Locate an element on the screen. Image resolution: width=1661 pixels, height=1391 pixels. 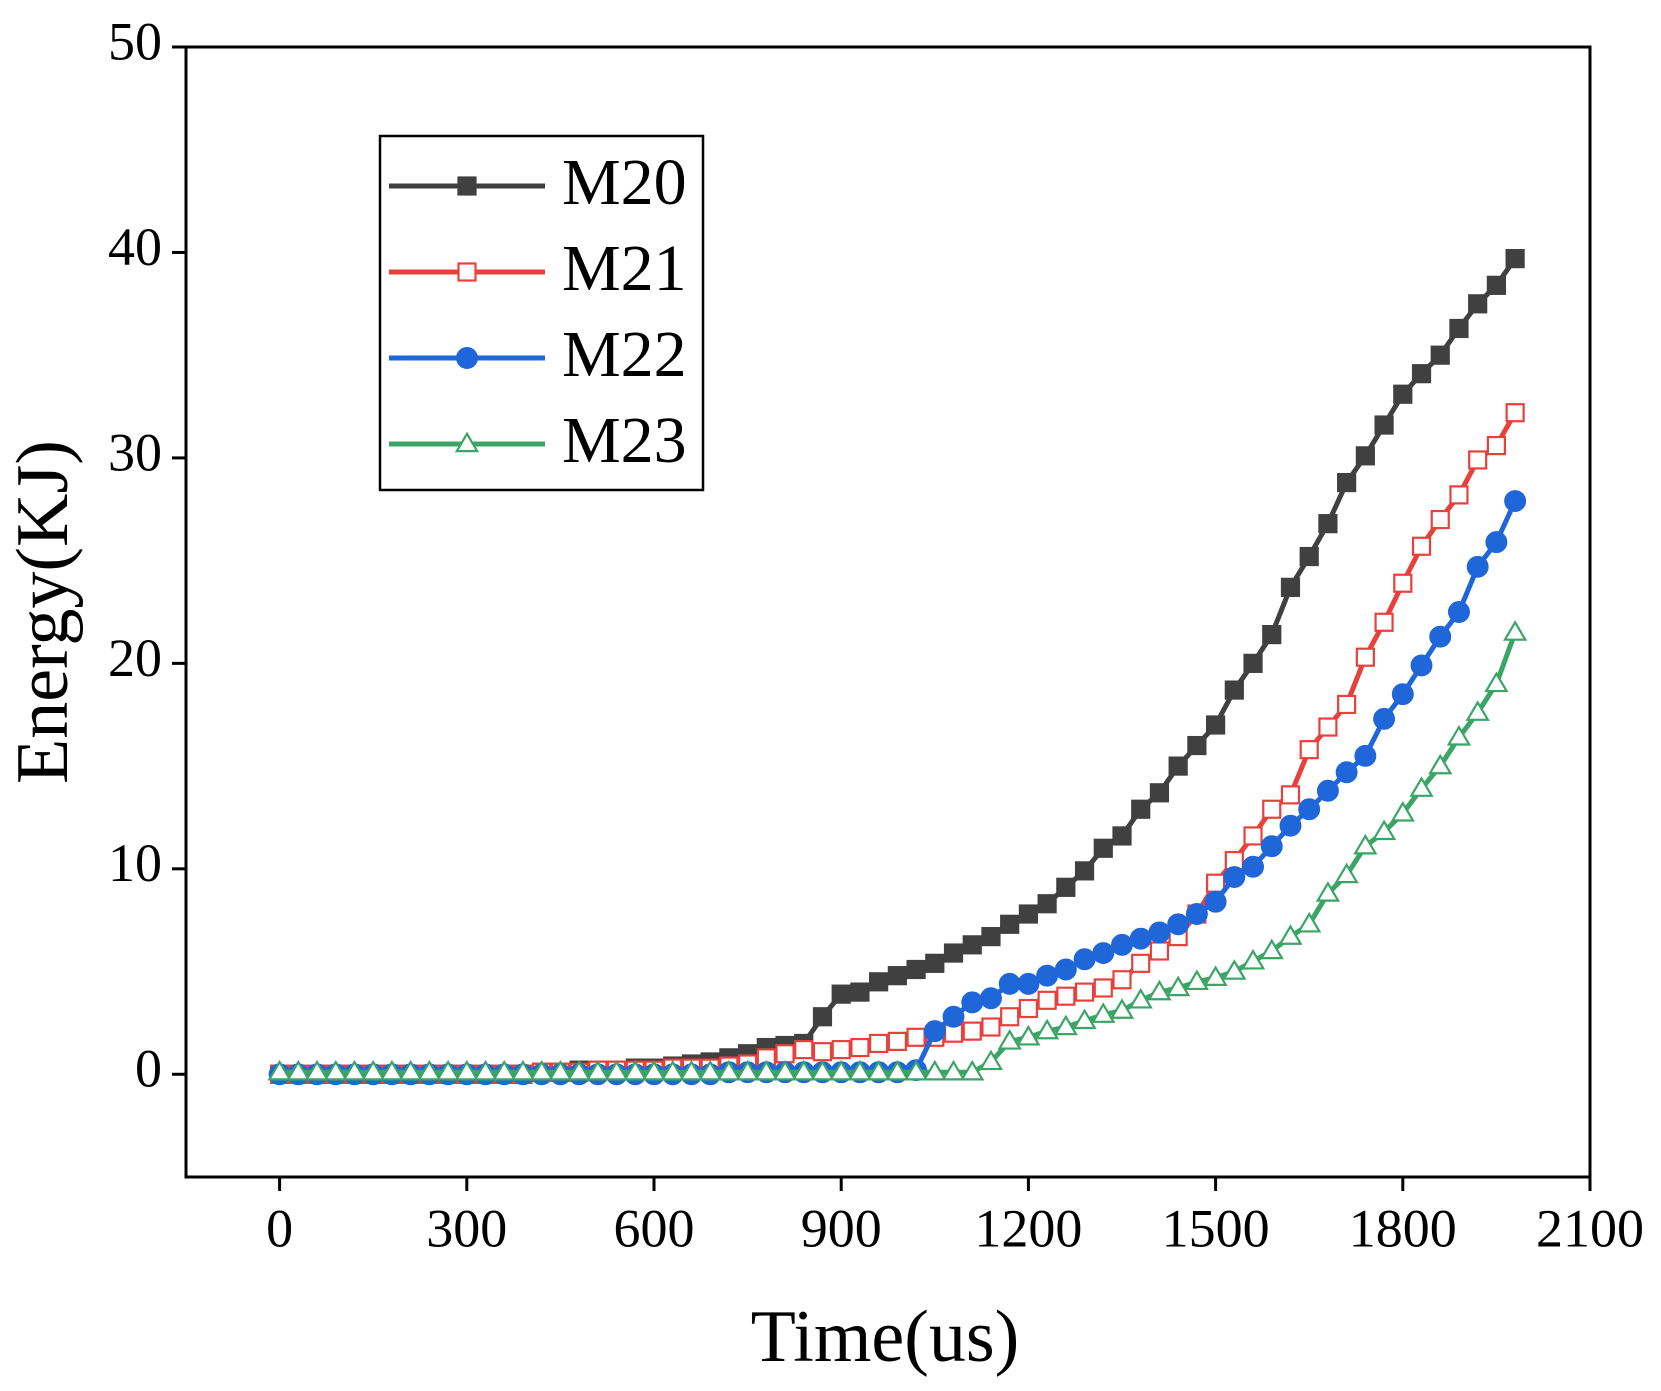
y-axis-title: Energy(KJ) is located at coordinates (43, 612).